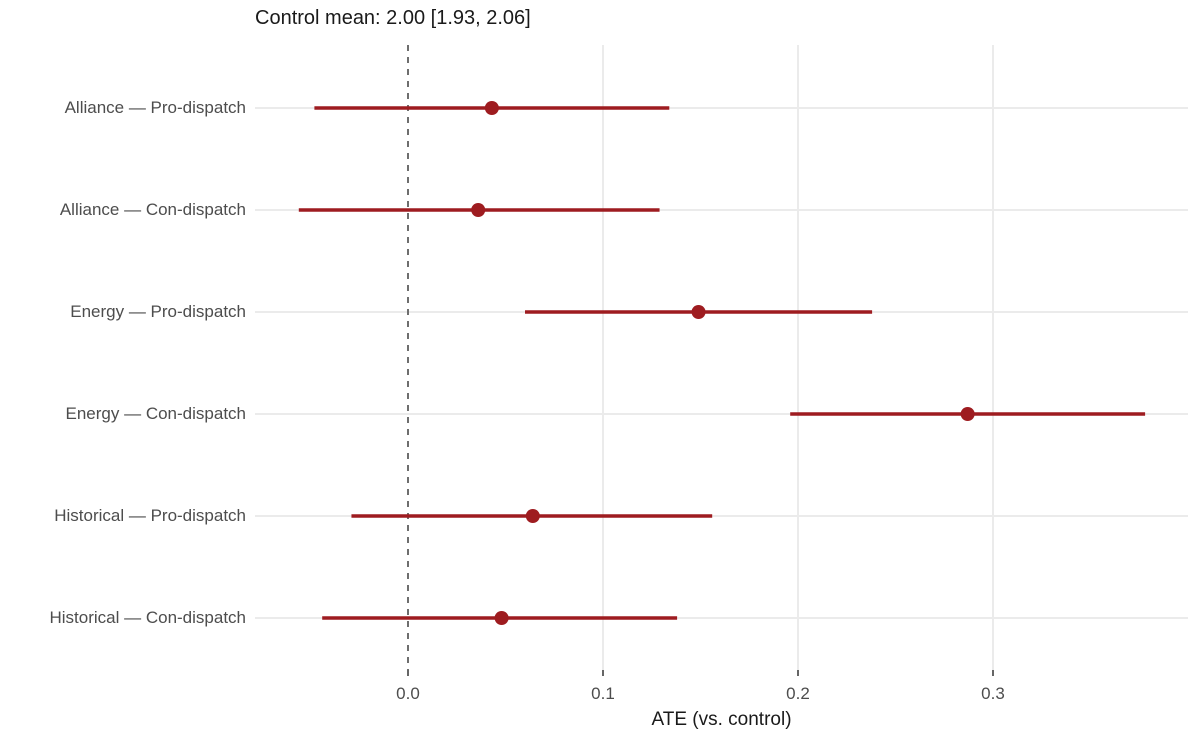 This screenshot has width=1200, height=750. Describe the element at coordinates (798, 693) in the screenshot. I see `x-tick-label-2: 0.2` at that location.